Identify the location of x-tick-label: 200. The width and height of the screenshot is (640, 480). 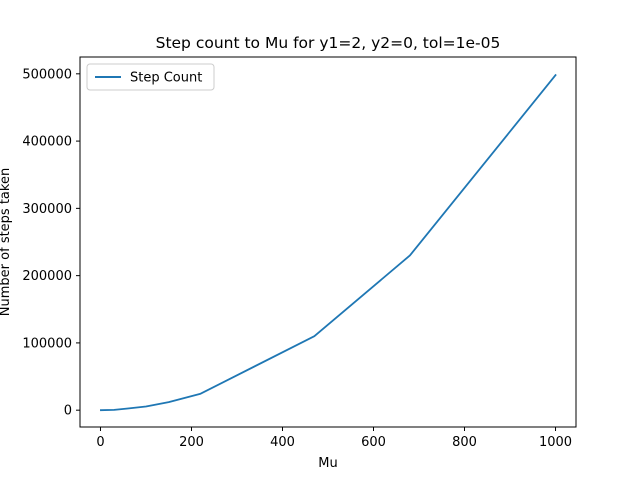
(191, 442).